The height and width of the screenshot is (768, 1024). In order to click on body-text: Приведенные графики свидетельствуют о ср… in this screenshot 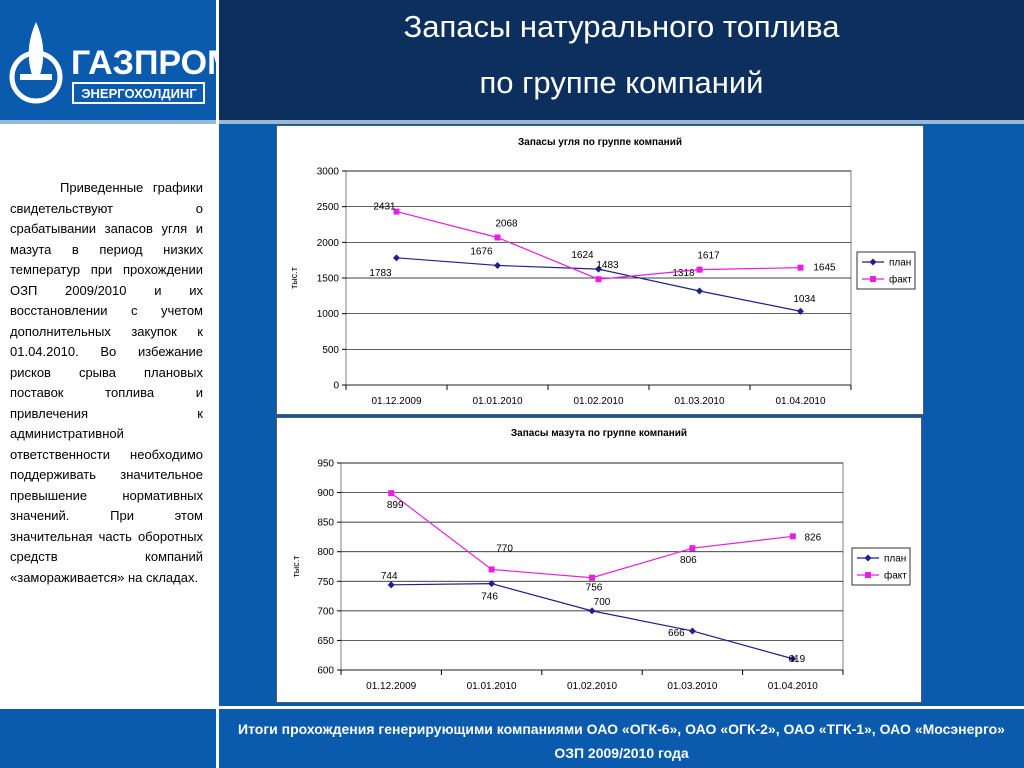, I will do `click(106, 382)`.